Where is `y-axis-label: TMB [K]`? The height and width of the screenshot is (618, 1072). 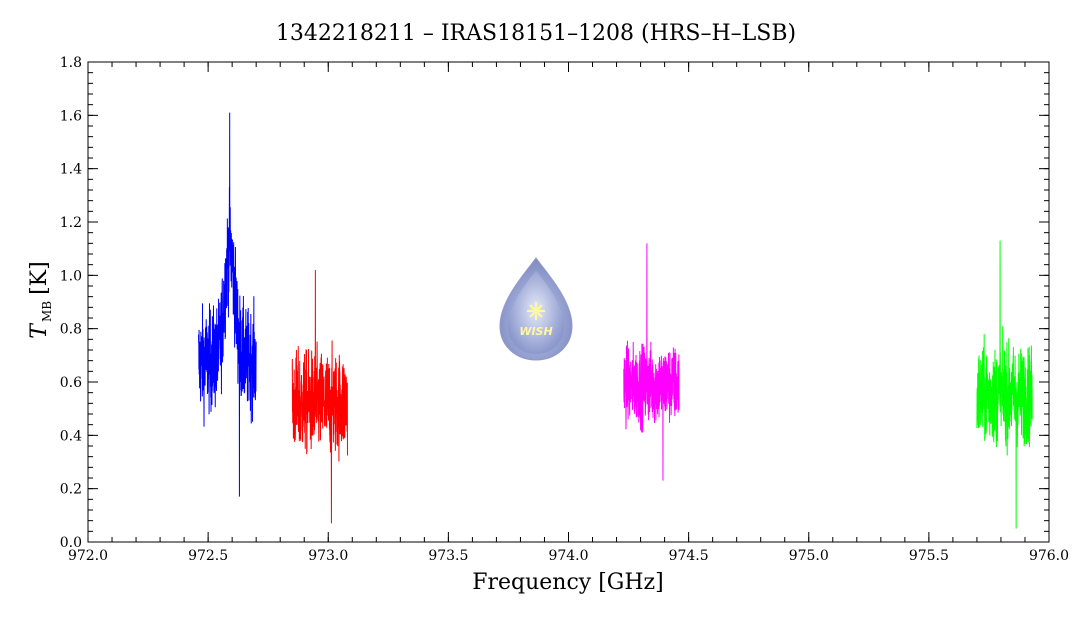 y-axis-label: TMB [K] is located at coordinates (40, 299).